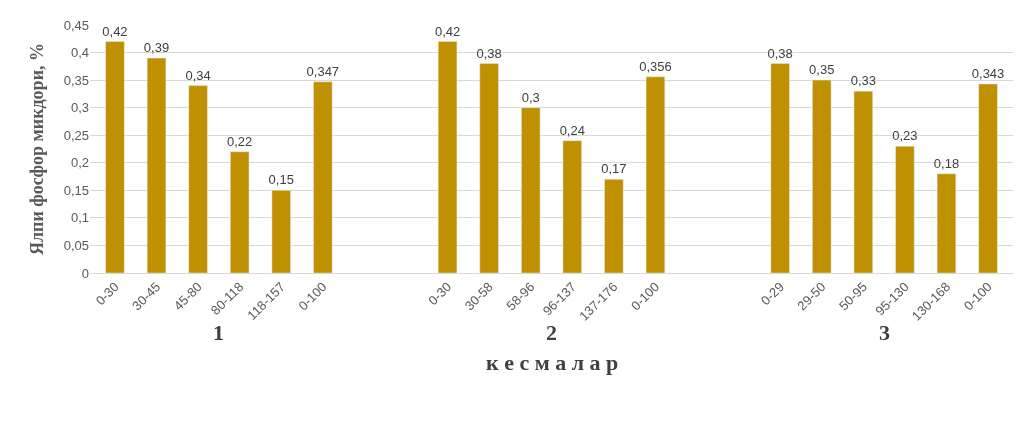 The width and height of the screenshot is (1033, 423). I want to click on data-label: 0,347, so click(323, 71).